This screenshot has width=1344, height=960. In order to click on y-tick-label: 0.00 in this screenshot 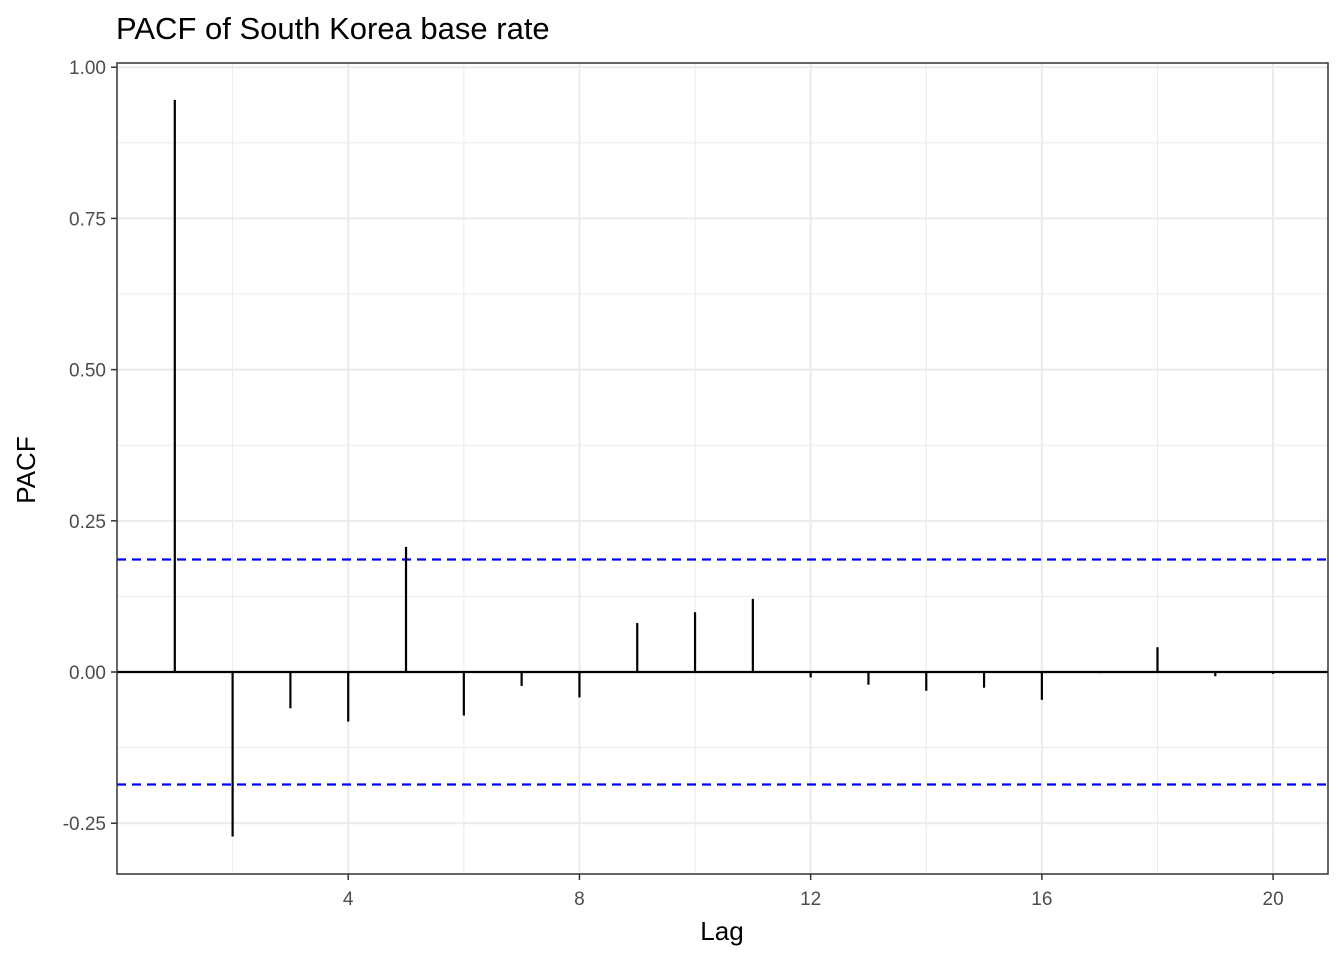, I will do `click(87, 673)`.